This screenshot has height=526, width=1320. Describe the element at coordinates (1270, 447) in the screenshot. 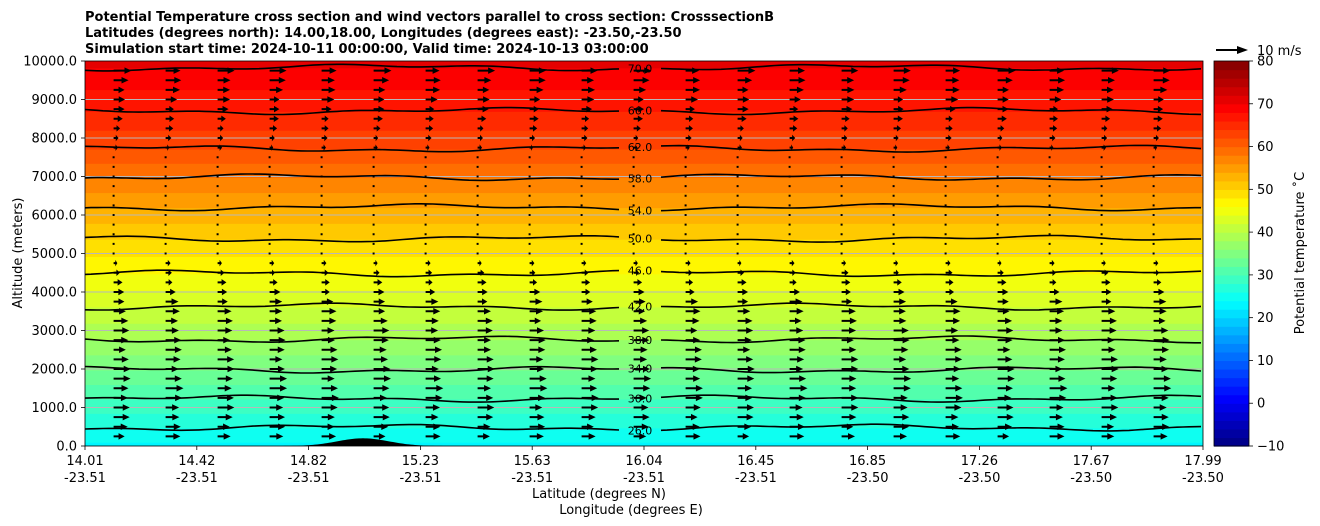

I see `colorbar-tick-label: −10` at that location.